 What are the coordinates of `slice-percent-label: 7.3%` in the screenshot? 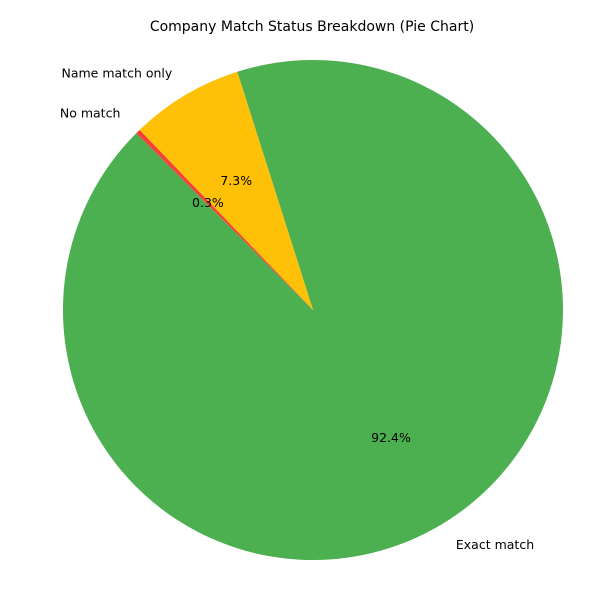 It's located at (236, 180).